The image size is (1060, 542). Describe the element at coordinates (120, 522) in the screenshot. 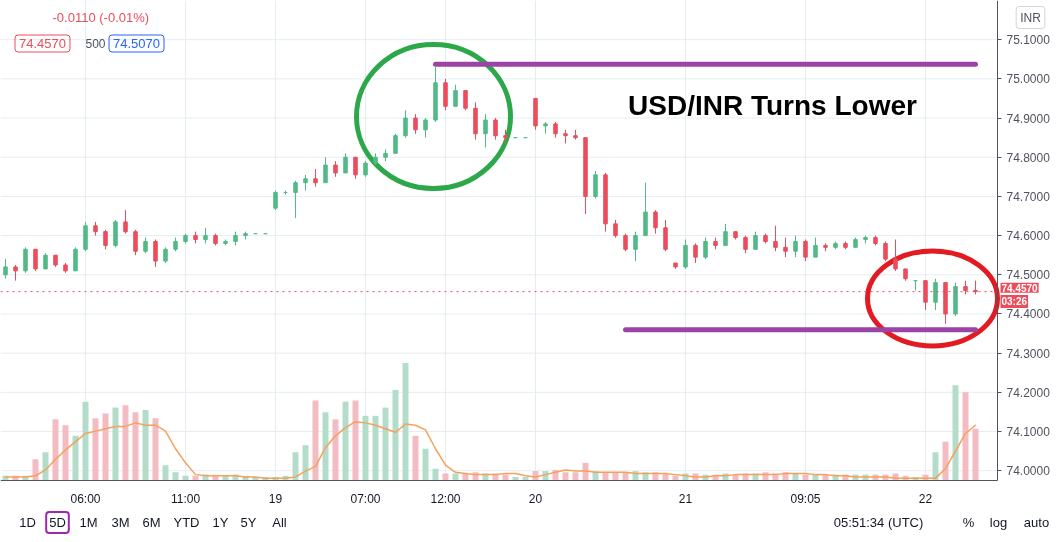

I see `text: 3M` at that location.